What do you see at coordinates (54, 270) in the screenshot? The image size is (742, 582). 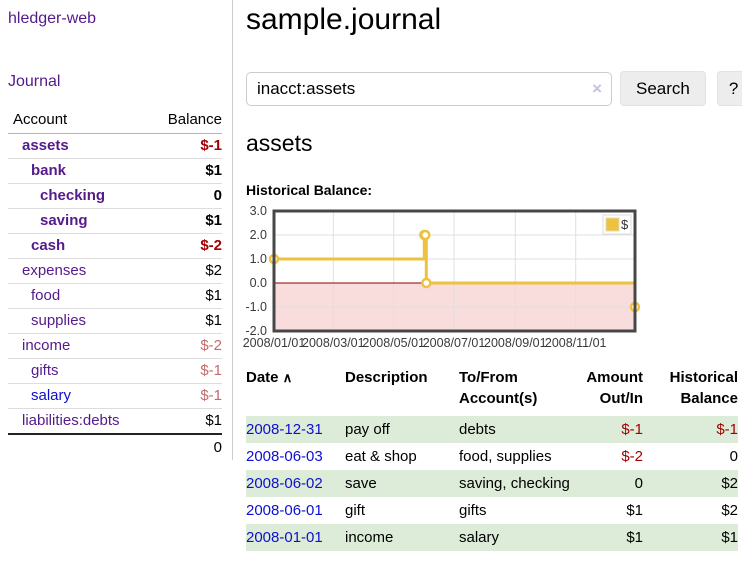 I see `account-link-expenses: expenses` at bounding box center [54, 270].